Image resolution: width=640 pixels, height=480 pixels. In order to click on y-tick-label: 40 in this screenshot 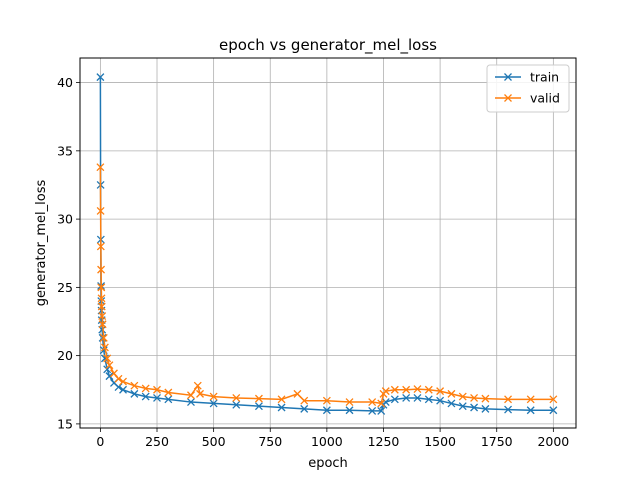, I will do `click(65, 82)`.